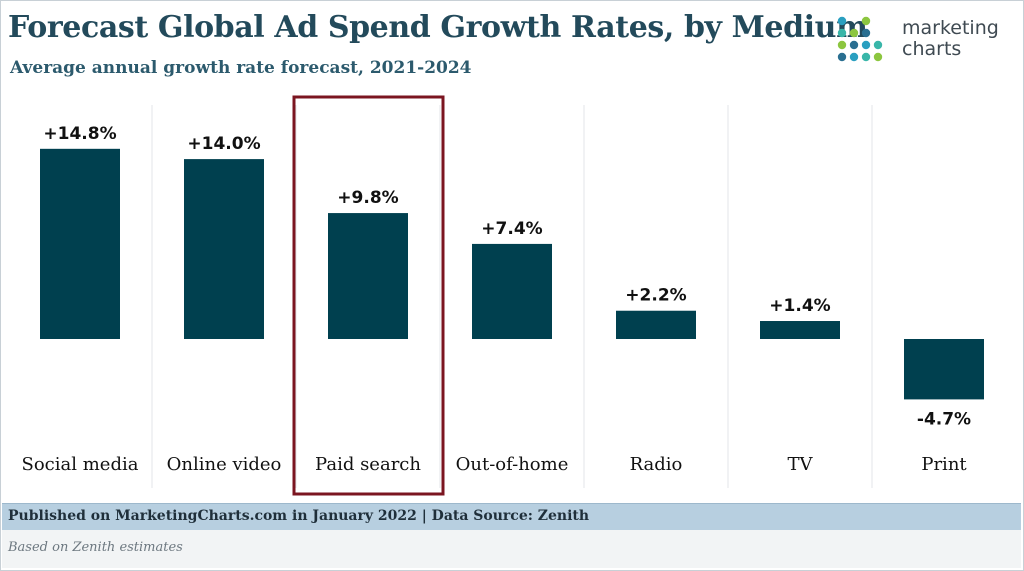 Image resolution: width=1024 pixels, height=571 pixels. I want to click on data-label: +1.4%, so click(799, 306).